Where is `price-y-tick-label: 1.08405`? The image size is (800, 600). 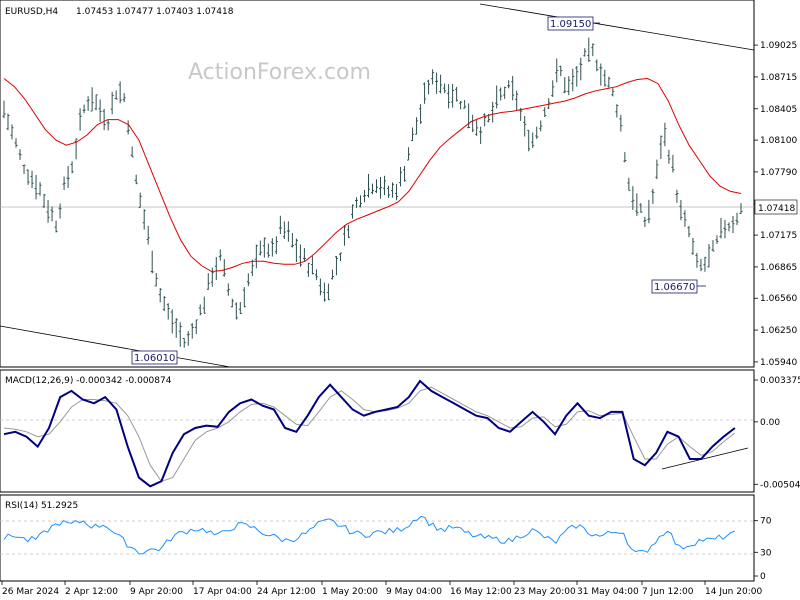 price-y-tick-label: 1.08405 is located at coordinates (778, 110).